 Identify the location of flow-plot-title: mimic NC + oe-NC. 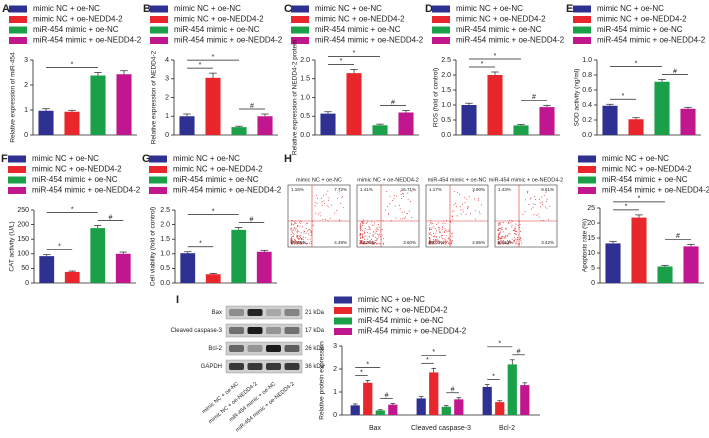
(319, 180).